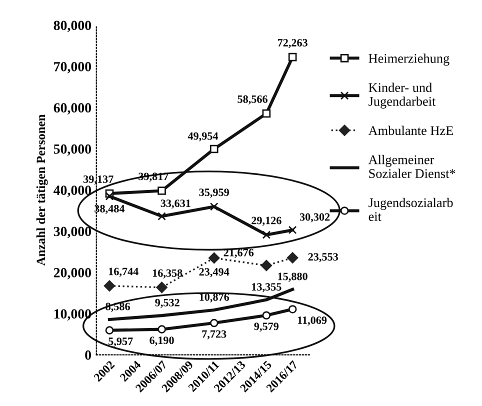  What do you see at coordinates (267, 287) in the screenshot?
I see `data-label: 13,355` at bounding box center [267, 287].